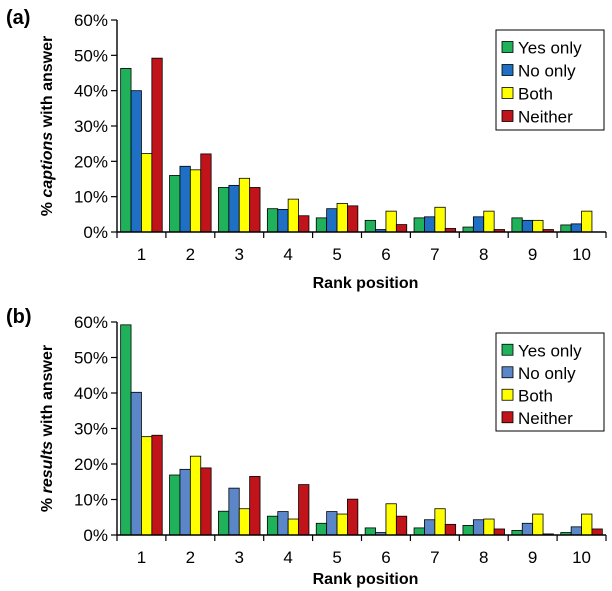 Image resolution: width=612 pixels, height=591 pixels. Describe the element at coordinates (19, 317) in the screenshot. I see `panel-label: (b)` at that location.